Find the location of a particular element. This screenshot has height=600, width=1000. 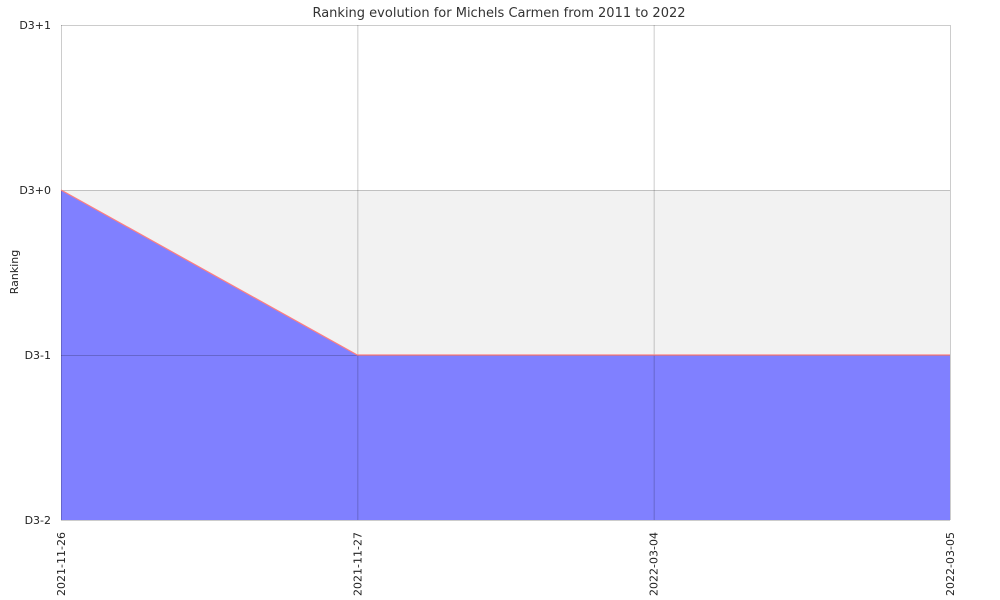

y-tick-label: D3-2 is located at coordinates (38, 520).